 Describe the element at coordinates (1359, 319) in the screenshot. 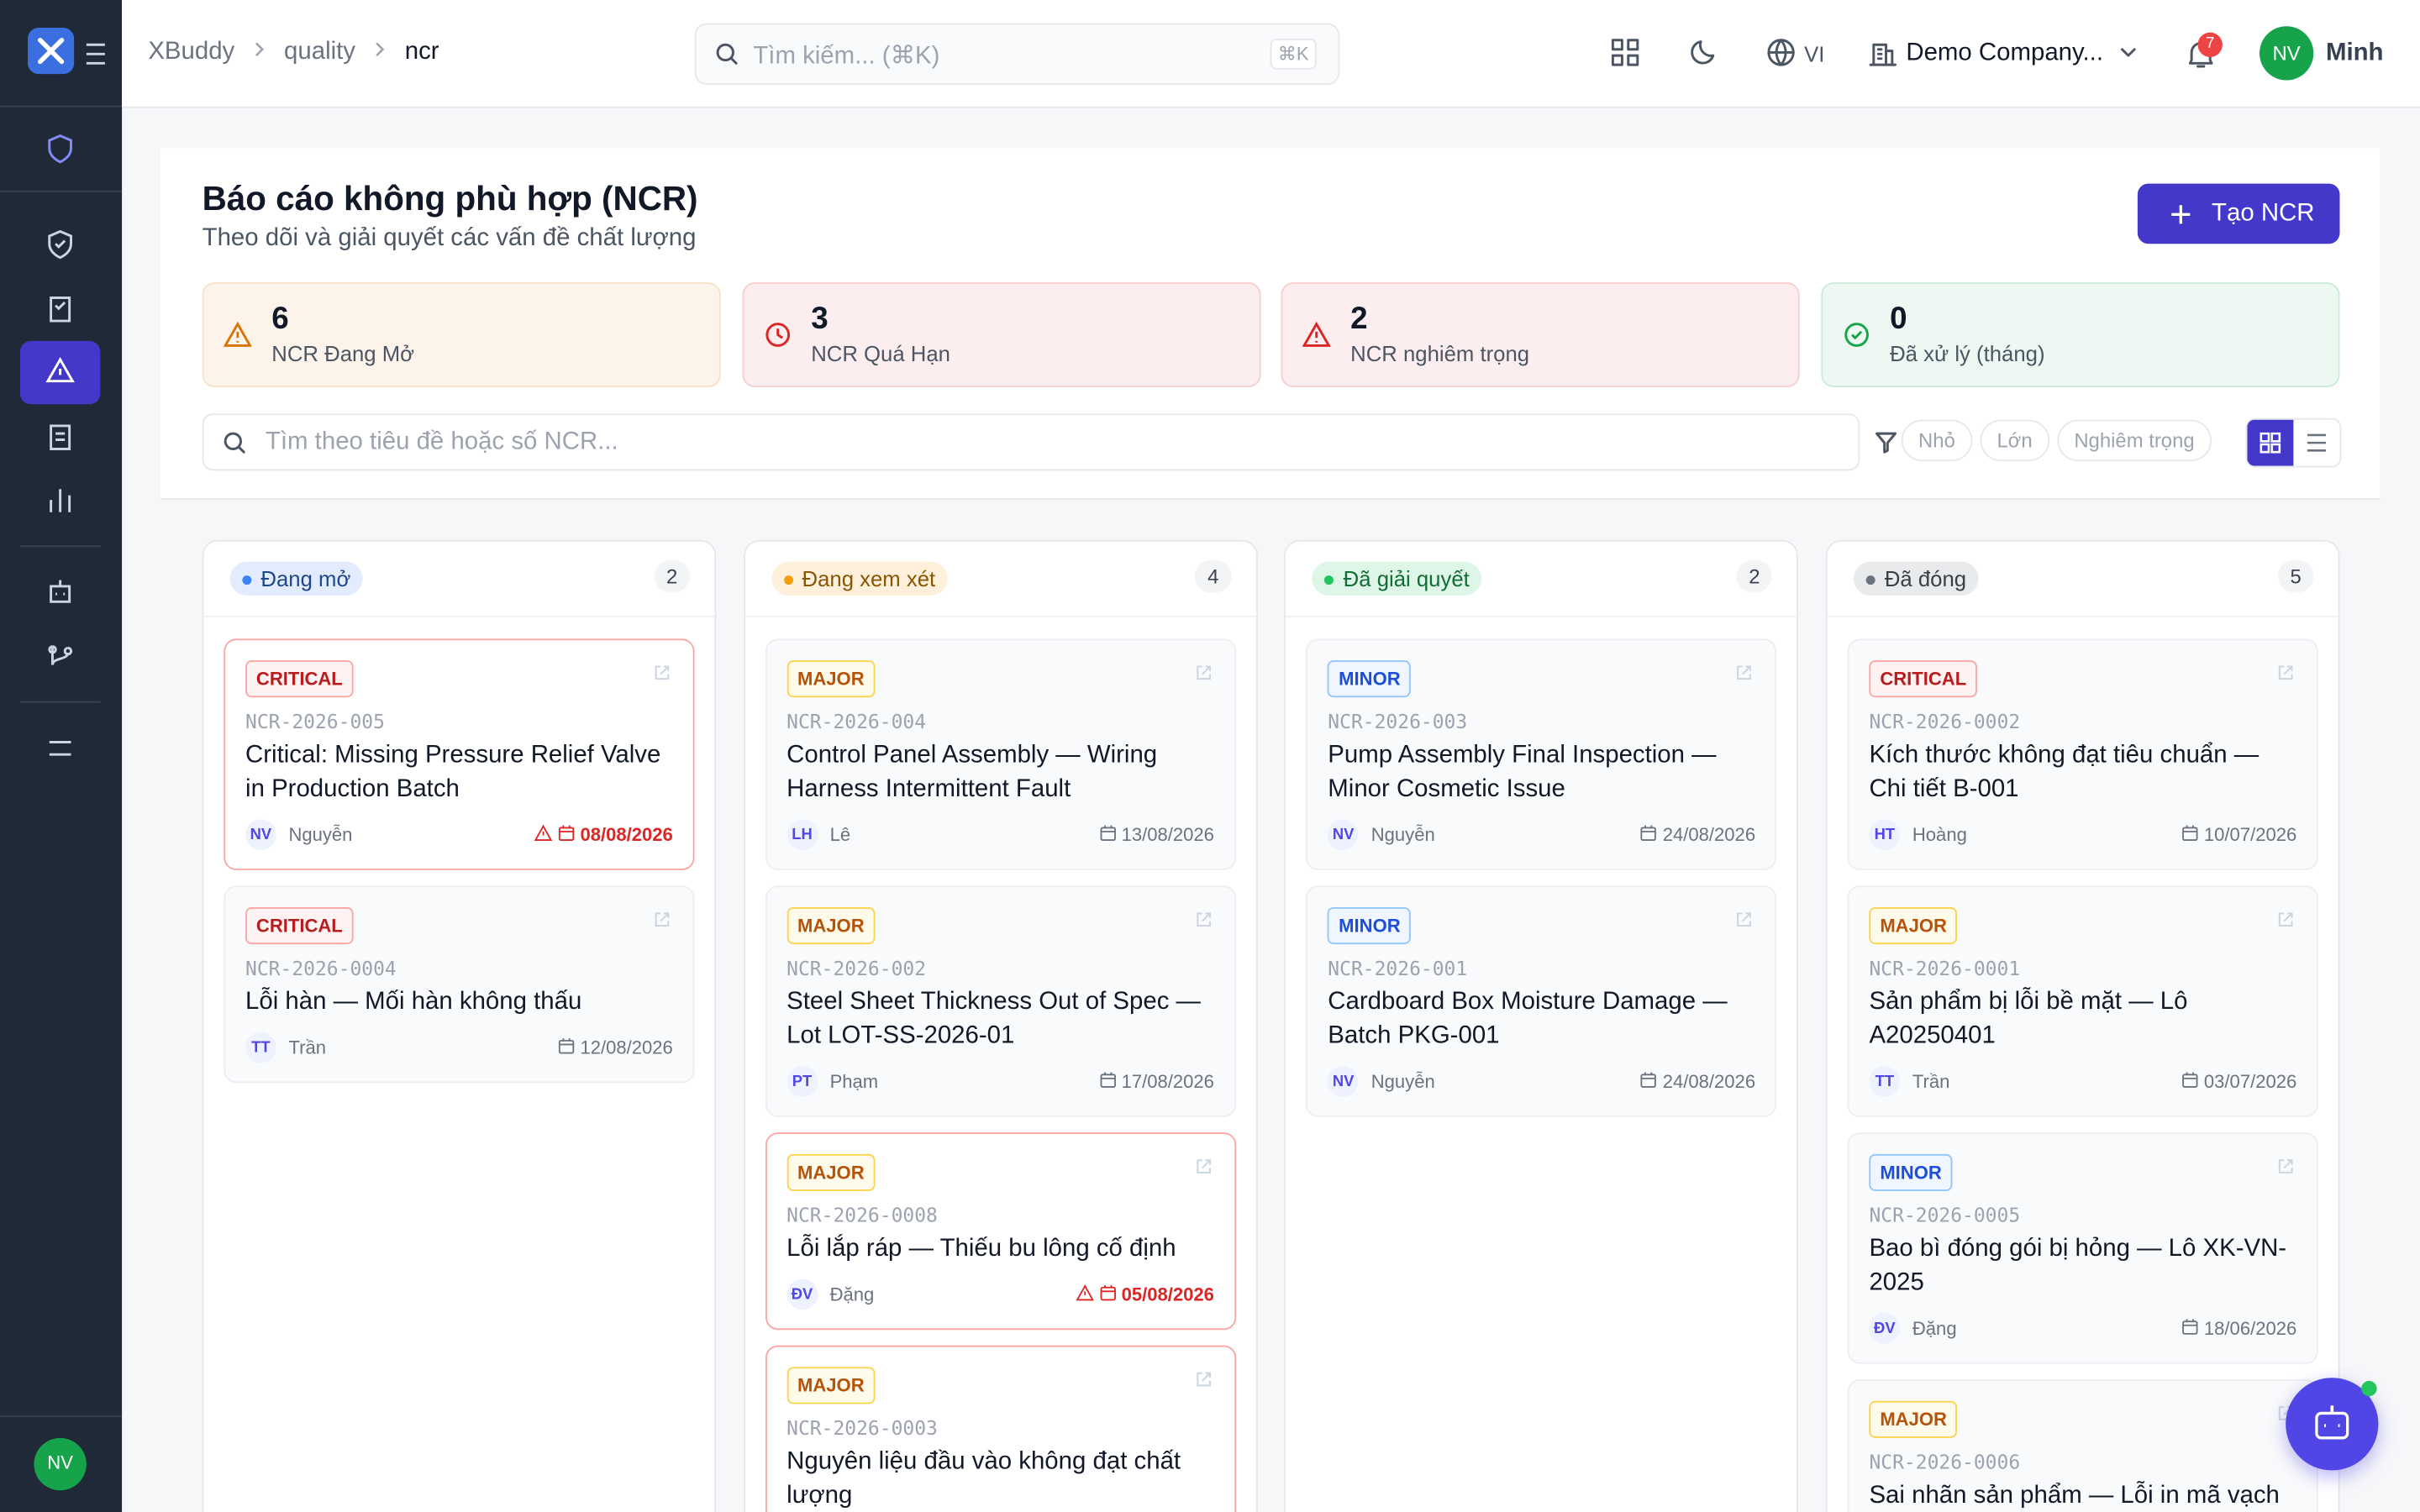

I see `stat-value: 2` at that location.